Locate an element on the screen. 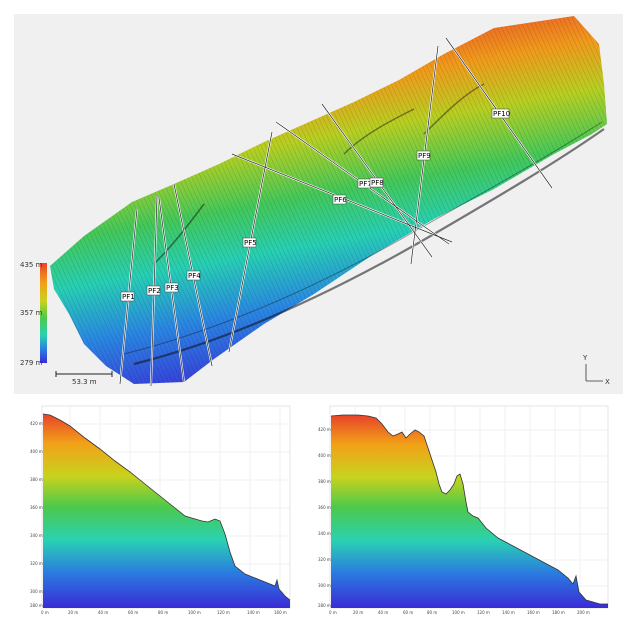 This screenshot has width=638, height=633. pf3-label: PF3 is located at coordinates (172, 288).